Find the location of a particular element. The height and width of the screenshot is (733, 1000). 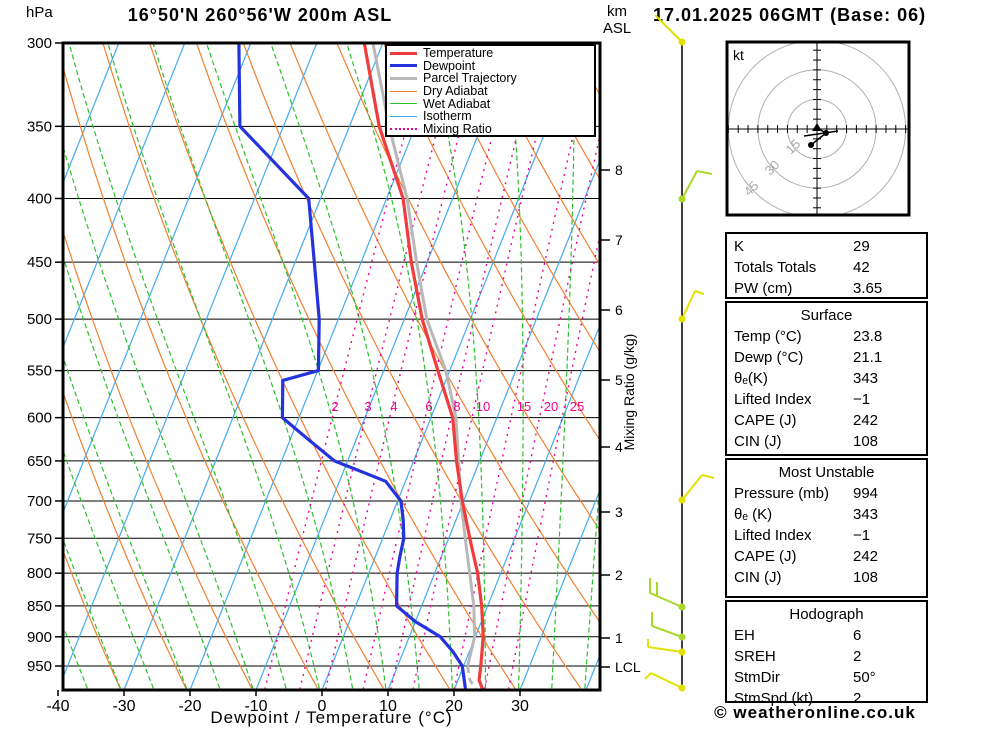

legend-item: Wet Adiabat is located at coordinates (492, 104).